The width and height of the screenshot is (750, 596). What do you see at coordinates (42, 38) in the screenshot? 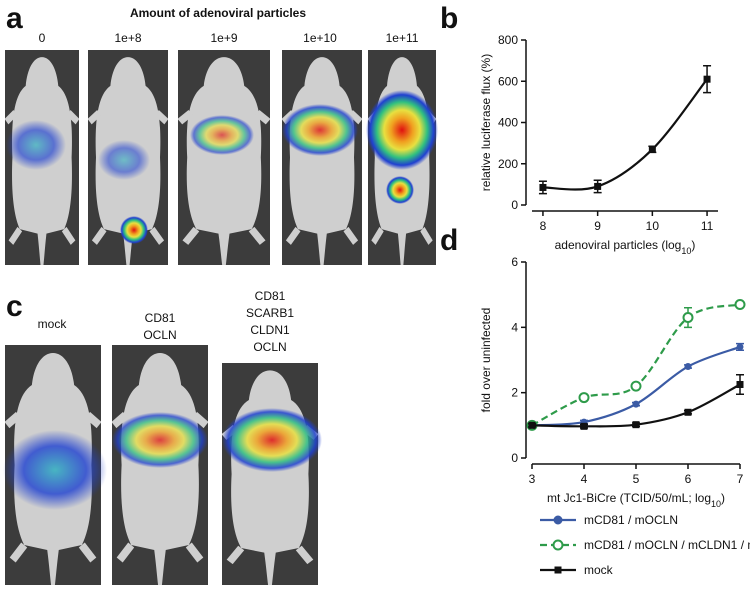
I see `dose-label: 0` at bounding box center [42, 38].